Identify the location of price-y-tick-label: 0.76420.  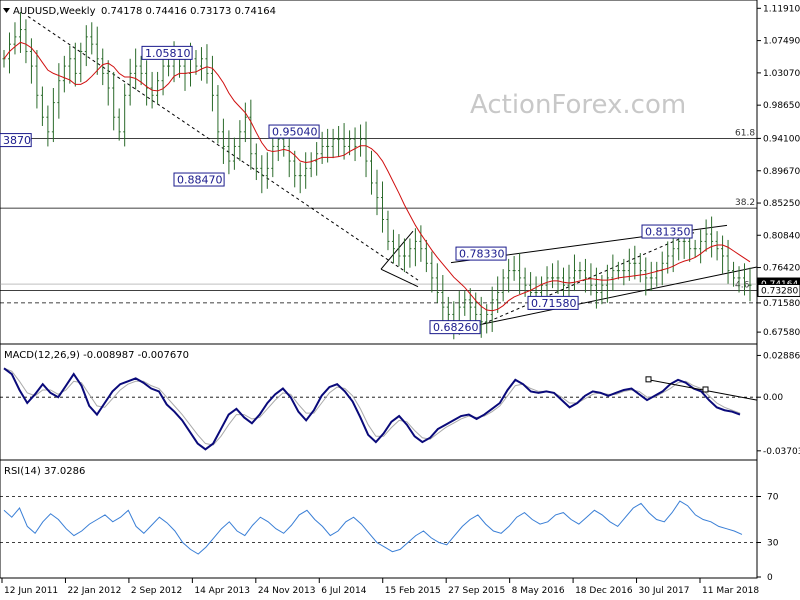
(781, 269).